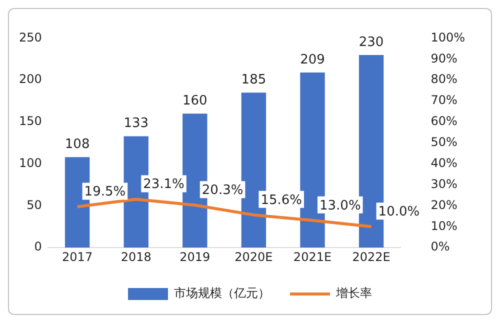  What do you see at coordinates (312, 60) in the screenshot?
I see `data-label: 209` at bounding box center [312, 60].